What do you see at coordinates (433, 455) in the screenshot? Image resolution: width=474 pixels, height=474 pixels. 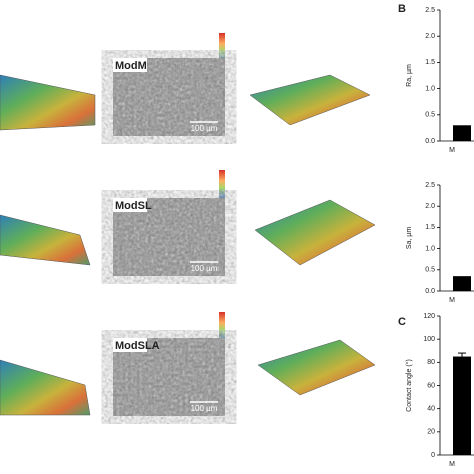 I see `y-tick-label: 0` at bounding box center [433, 455].